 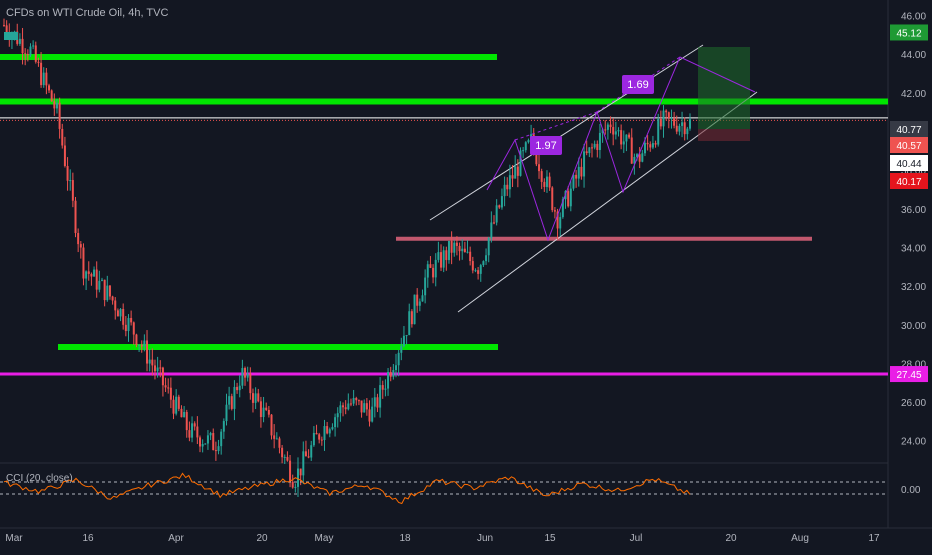 What do you see at coordinates (913, 94) in the screenshot?
I see `y-tick-label: 42.00` at bounding box center [913, 94].